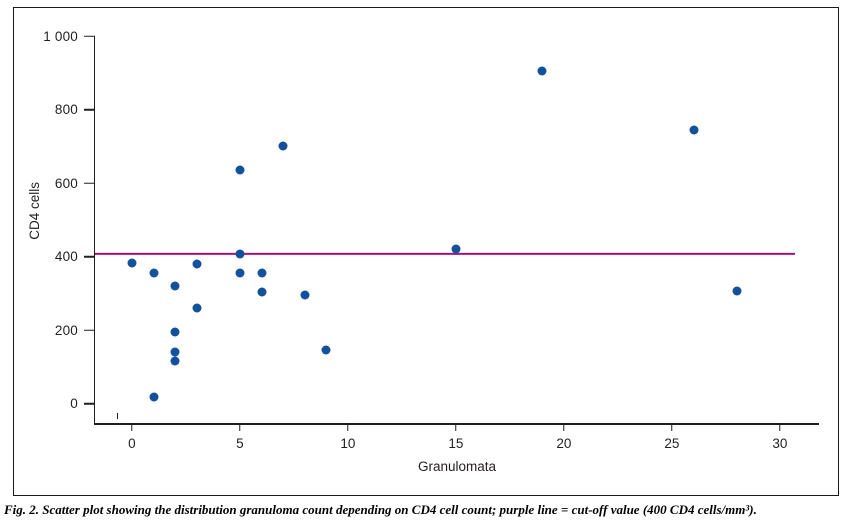 The image size is (857, 531). Describe the element at coordinates (240, 443) in the screenshot. I see `x-axis-tick-label: 5` at that location.